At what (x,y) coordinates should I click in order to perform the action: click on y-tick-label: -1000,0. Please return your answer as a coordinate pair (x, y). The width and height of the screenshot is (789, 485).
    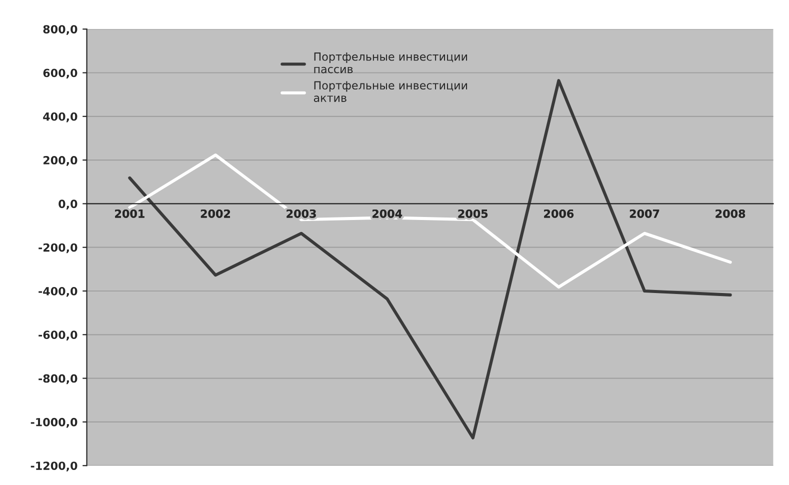
    Looking at the image, I should click on (54, 423).